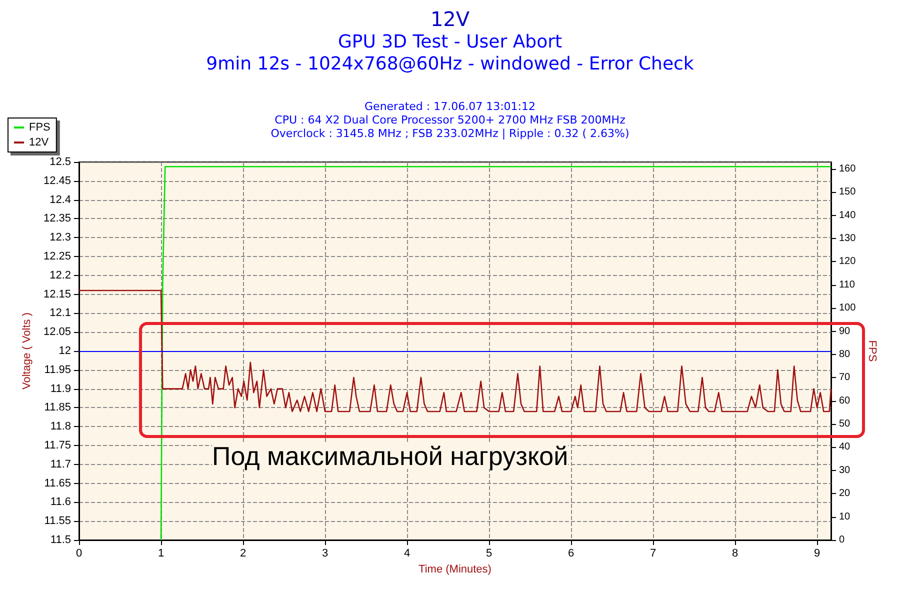  What do you see at coordinates (845, 331) in the screenshot?
I see `y2-tick-label: 90` at bounding box center [845, 331].